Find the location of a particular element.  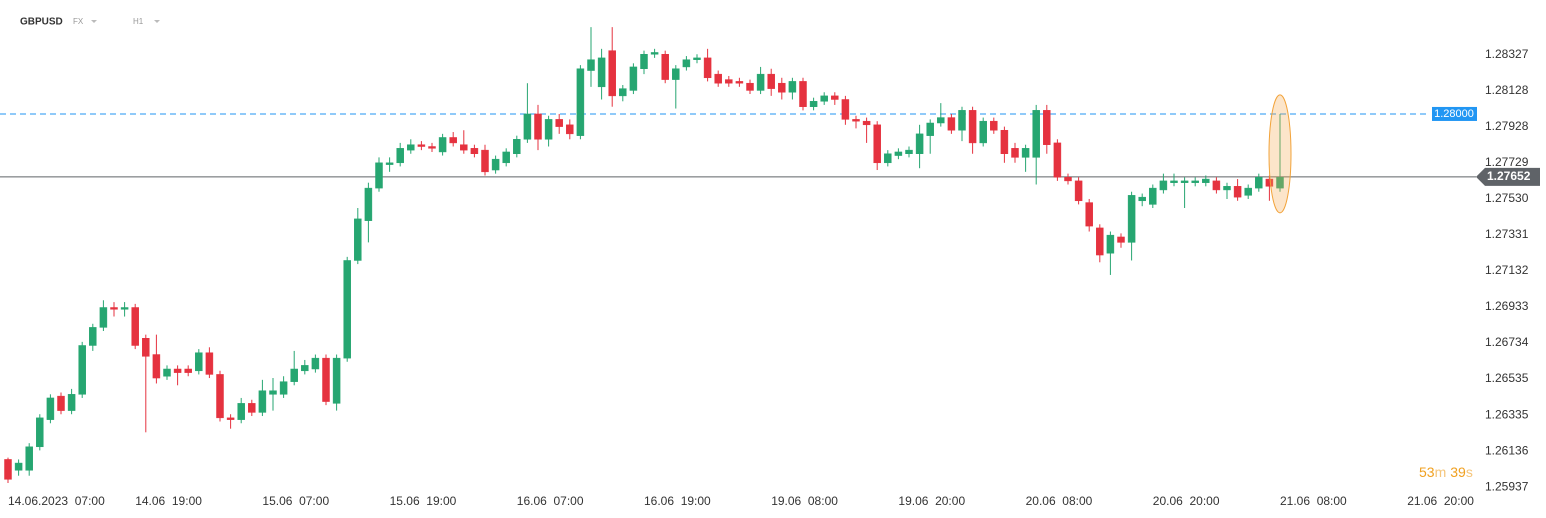

level-label: 1.28000 is located at coordinates (1454, 114).